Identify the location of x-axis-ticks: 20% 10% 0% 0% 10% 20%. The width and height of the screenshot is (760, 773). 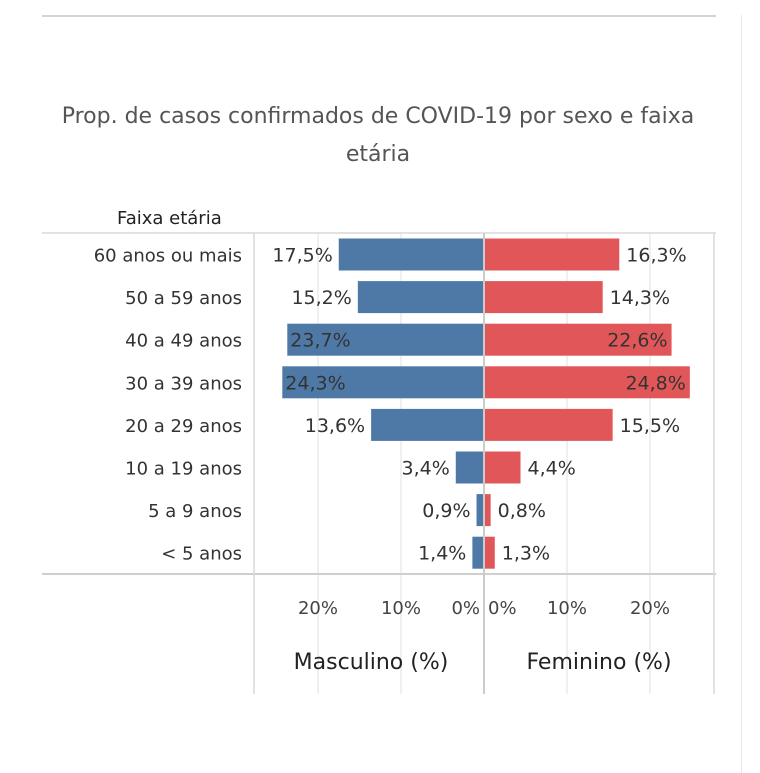
(484, 608).